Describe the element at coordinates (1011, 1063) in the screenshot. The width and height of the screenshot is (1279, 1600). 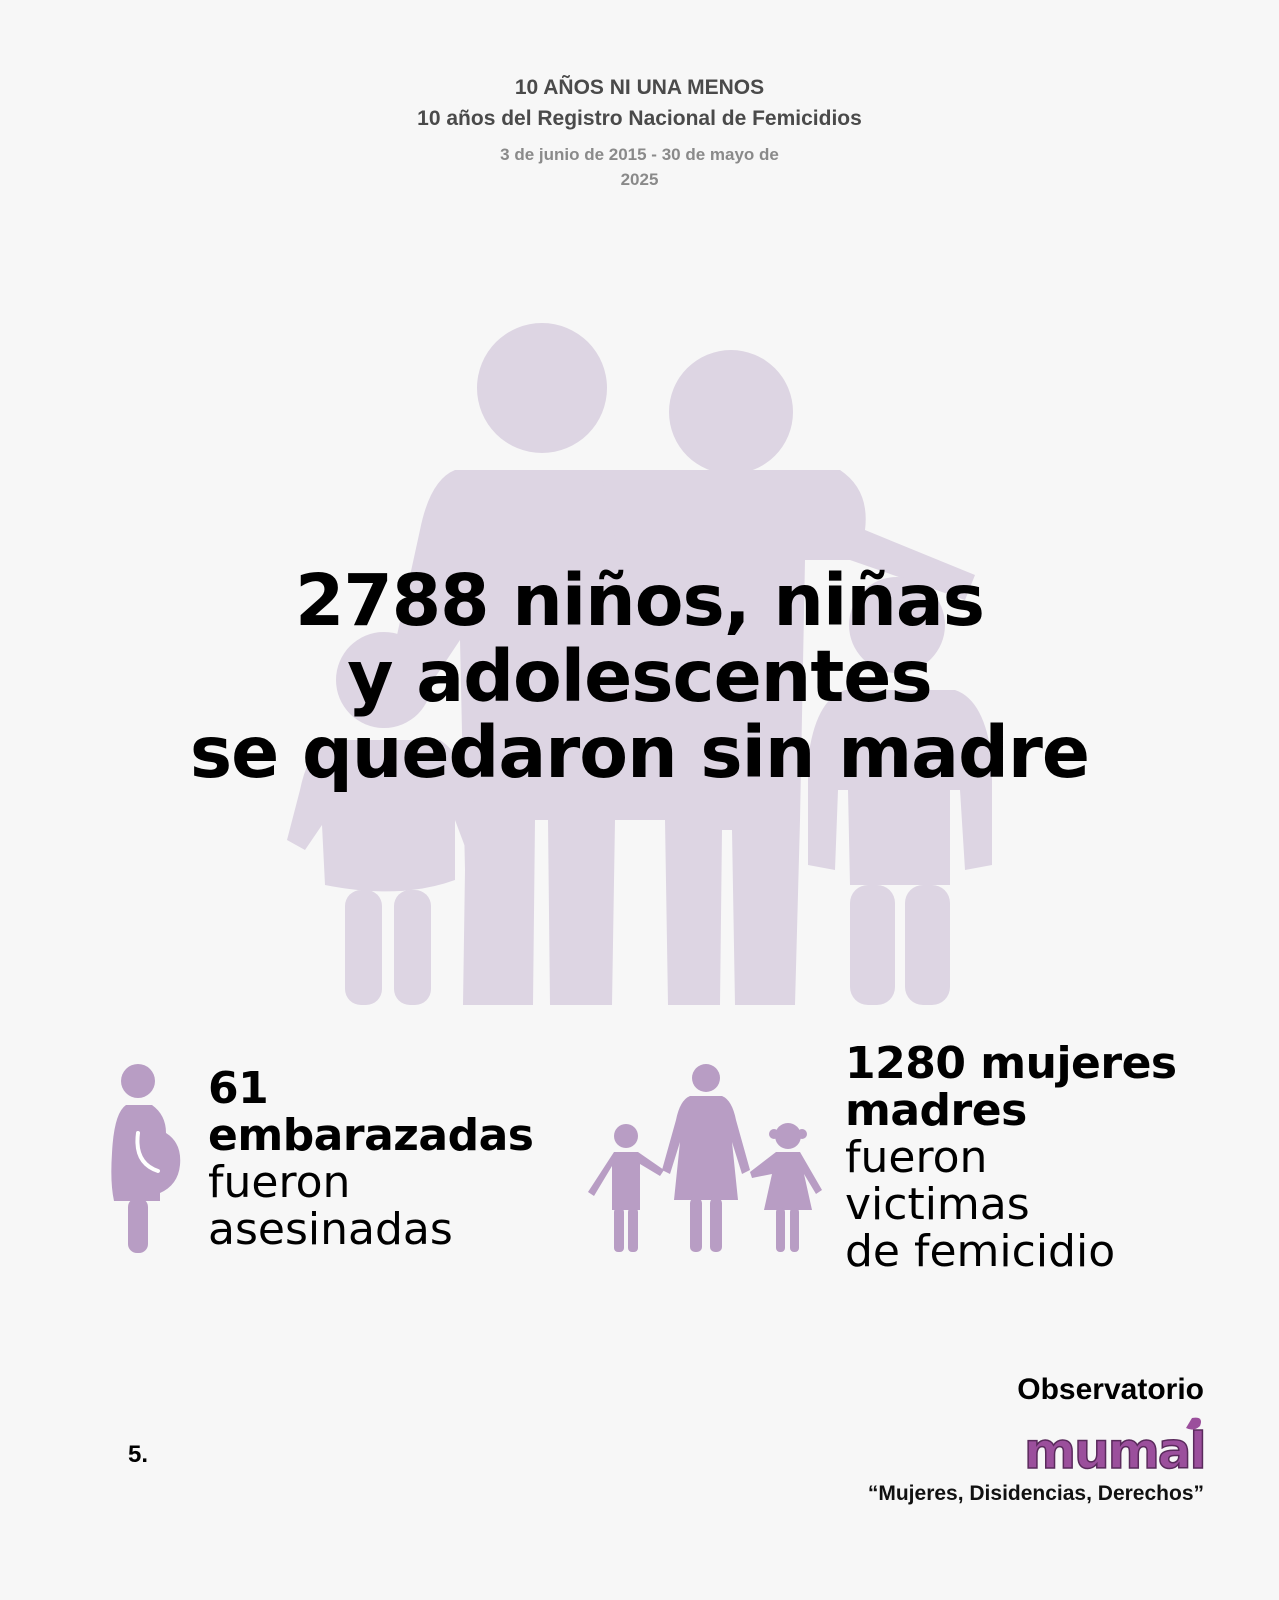
I see `stat-mothers-number: 1280 mujeres` at that location.